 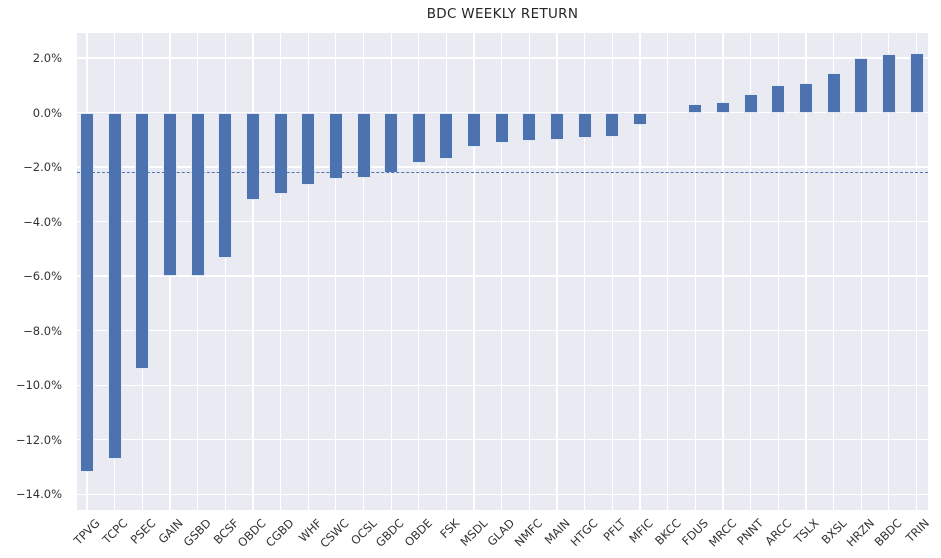 What do you see at coordinates (722, 533) in the screenshot?
I see `x-tick-label: MRCC` at bounding box center [722, 533].